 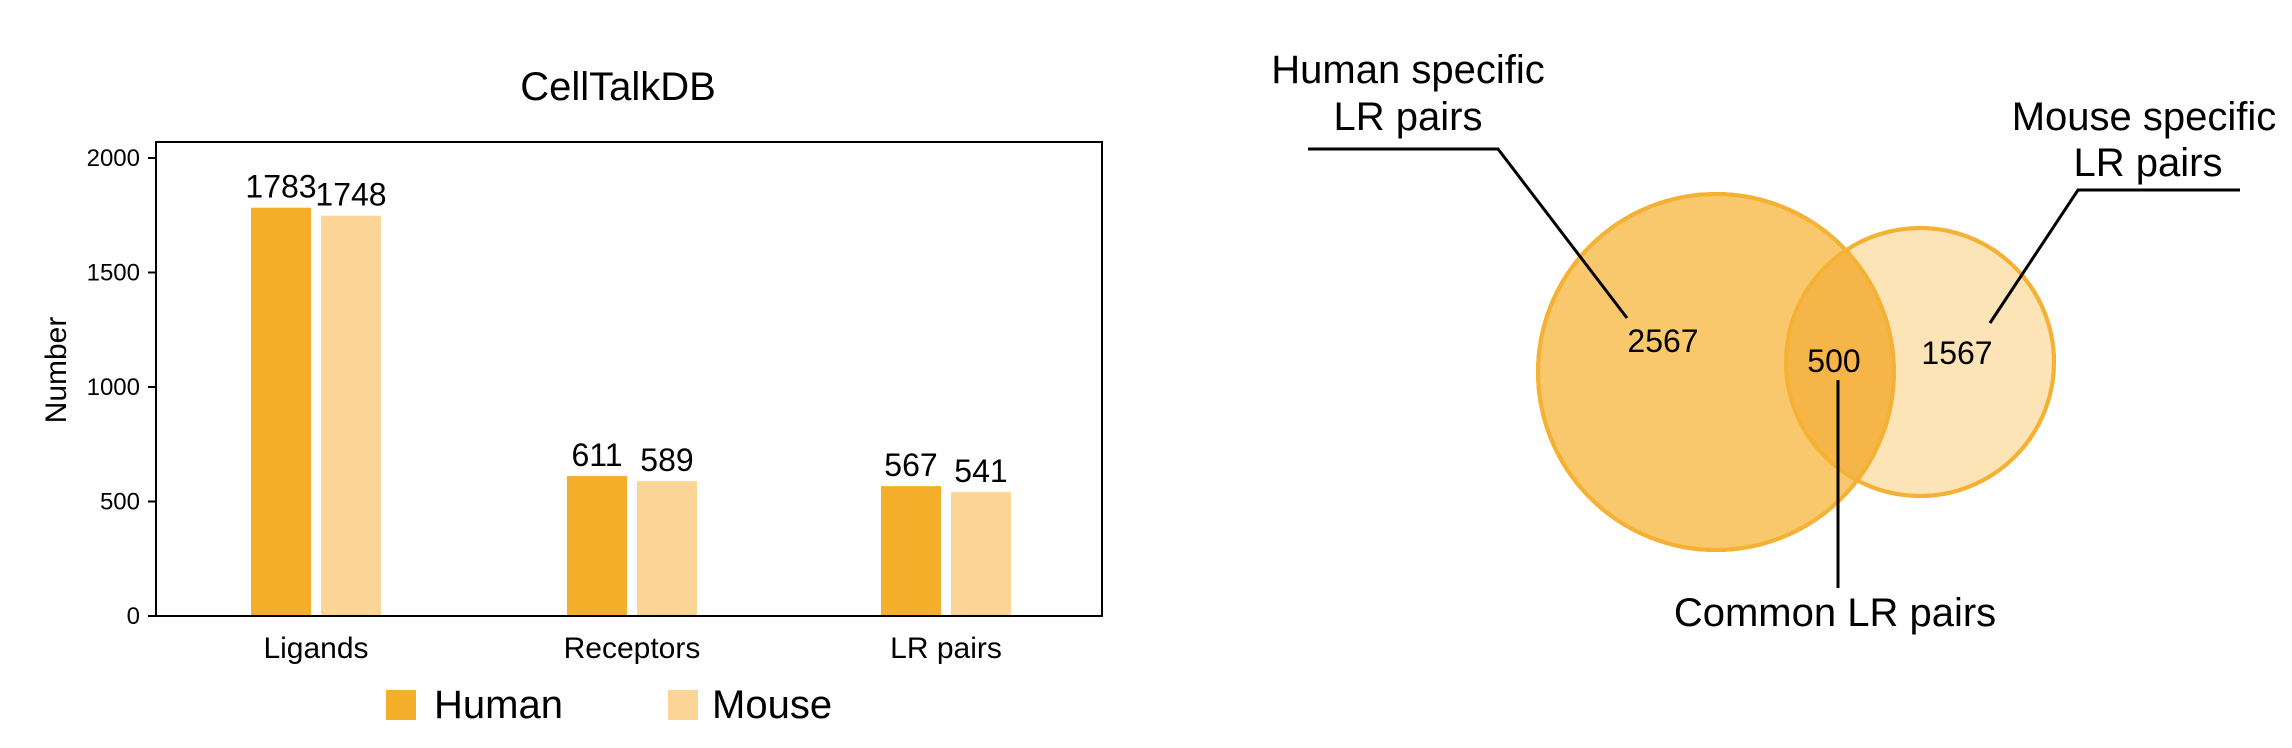 I want to click on venn-value-common: 500, so click(x=1833, y=361).